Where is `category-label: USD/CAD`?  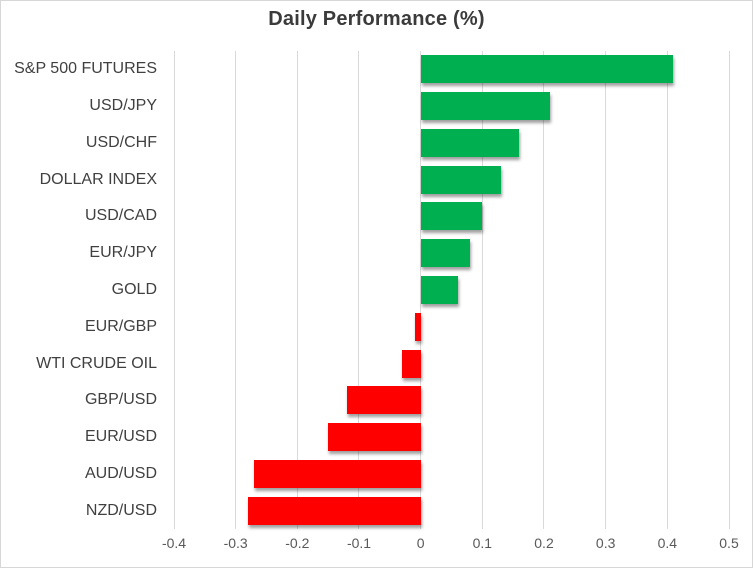
category-label: USD/CAD is located at coordinates (120, 216).